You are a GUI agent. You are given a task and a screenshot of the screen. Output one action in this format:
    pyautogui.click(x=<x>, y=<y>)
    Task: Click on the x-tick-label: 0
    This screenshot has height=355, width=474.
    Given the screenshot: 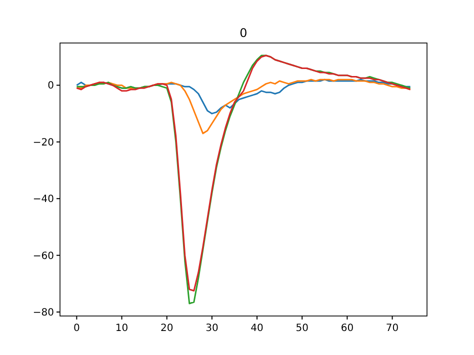 What is the action you would take?
    pyautogui.click(x=76, y=328)
    